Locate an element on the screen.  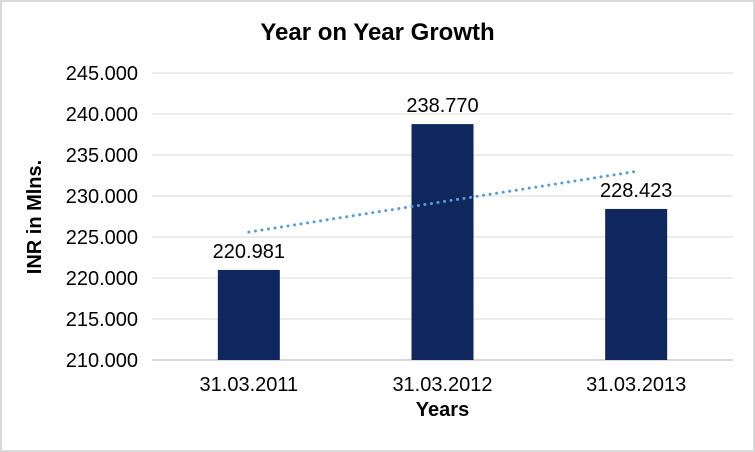
chart-title: Year on Year Growth is located at coordinates (377, 32).